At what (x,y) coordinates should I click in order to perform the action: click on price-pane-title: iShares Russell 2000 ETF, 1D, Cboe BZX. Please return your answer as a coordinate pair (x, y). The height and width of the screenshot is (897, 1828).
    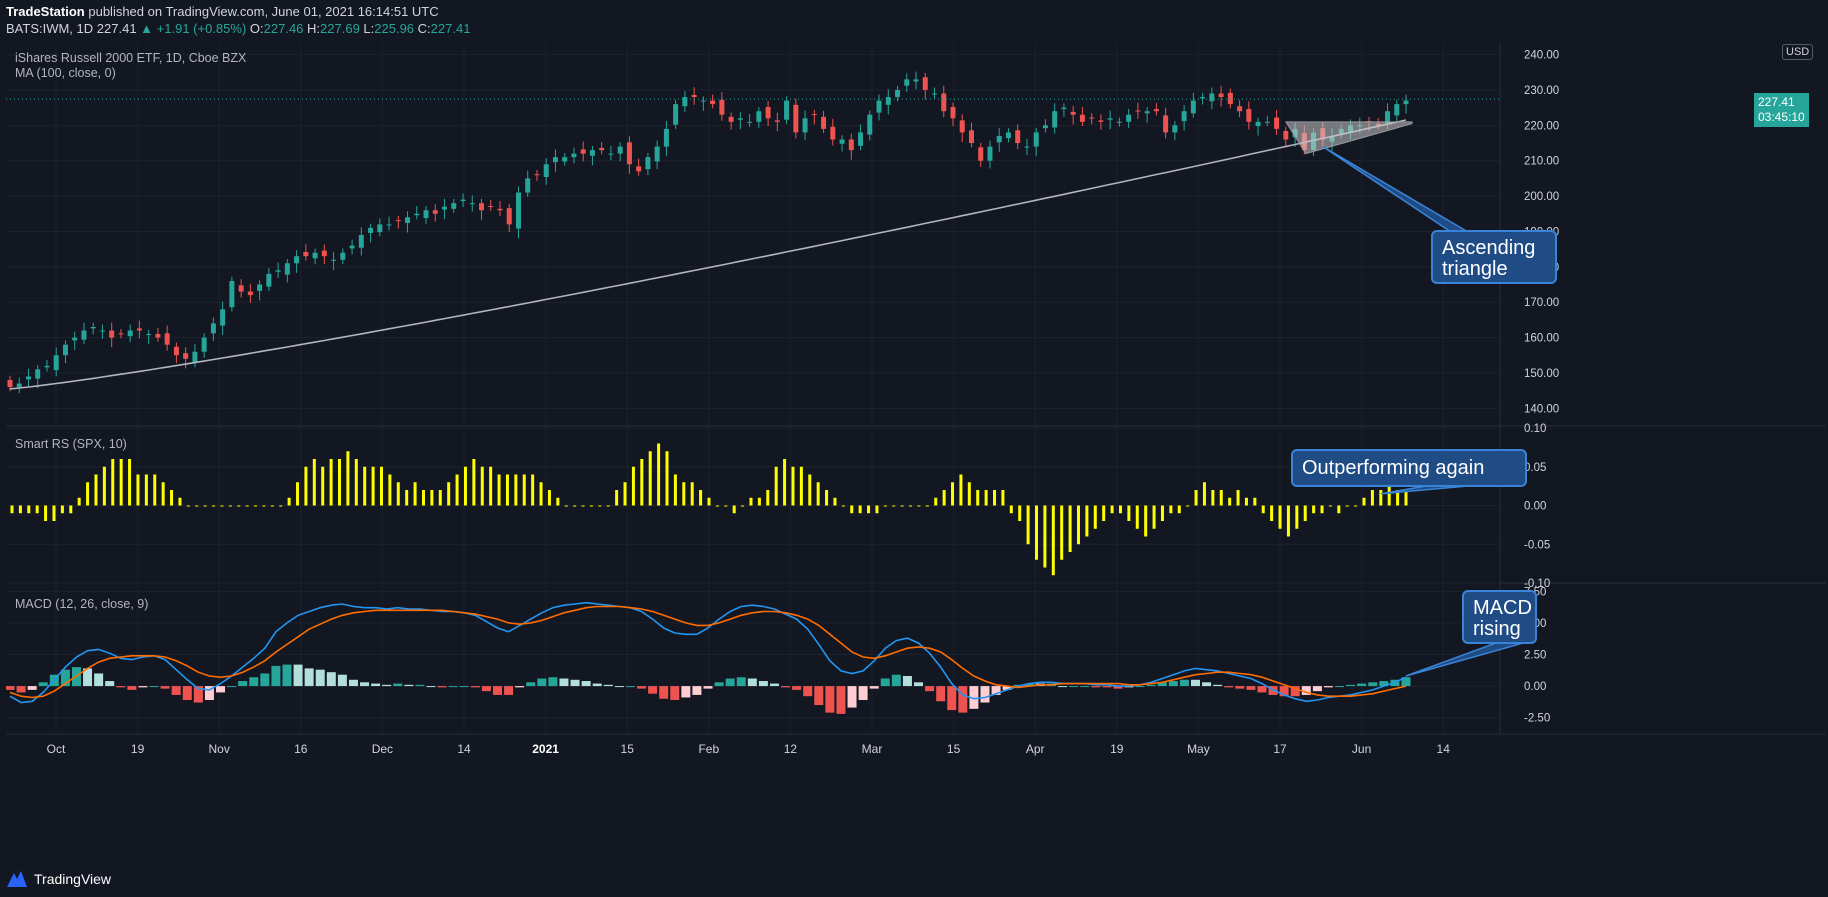
    Looking at the image, I should click on (131, 58).